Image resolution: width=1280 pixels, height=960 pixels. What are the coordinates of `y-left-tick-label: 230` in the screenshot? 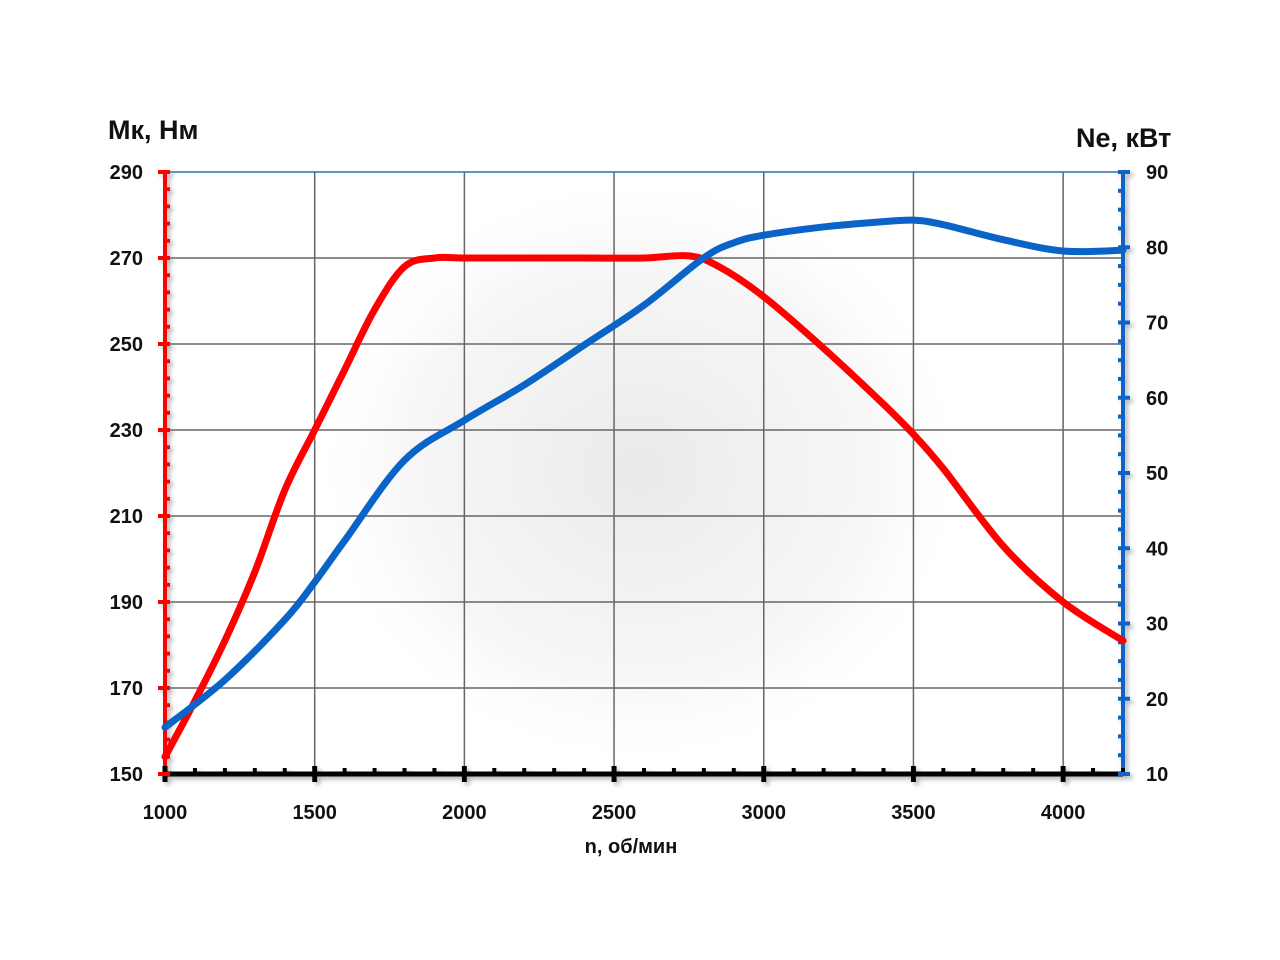 It's located at (126, 431).